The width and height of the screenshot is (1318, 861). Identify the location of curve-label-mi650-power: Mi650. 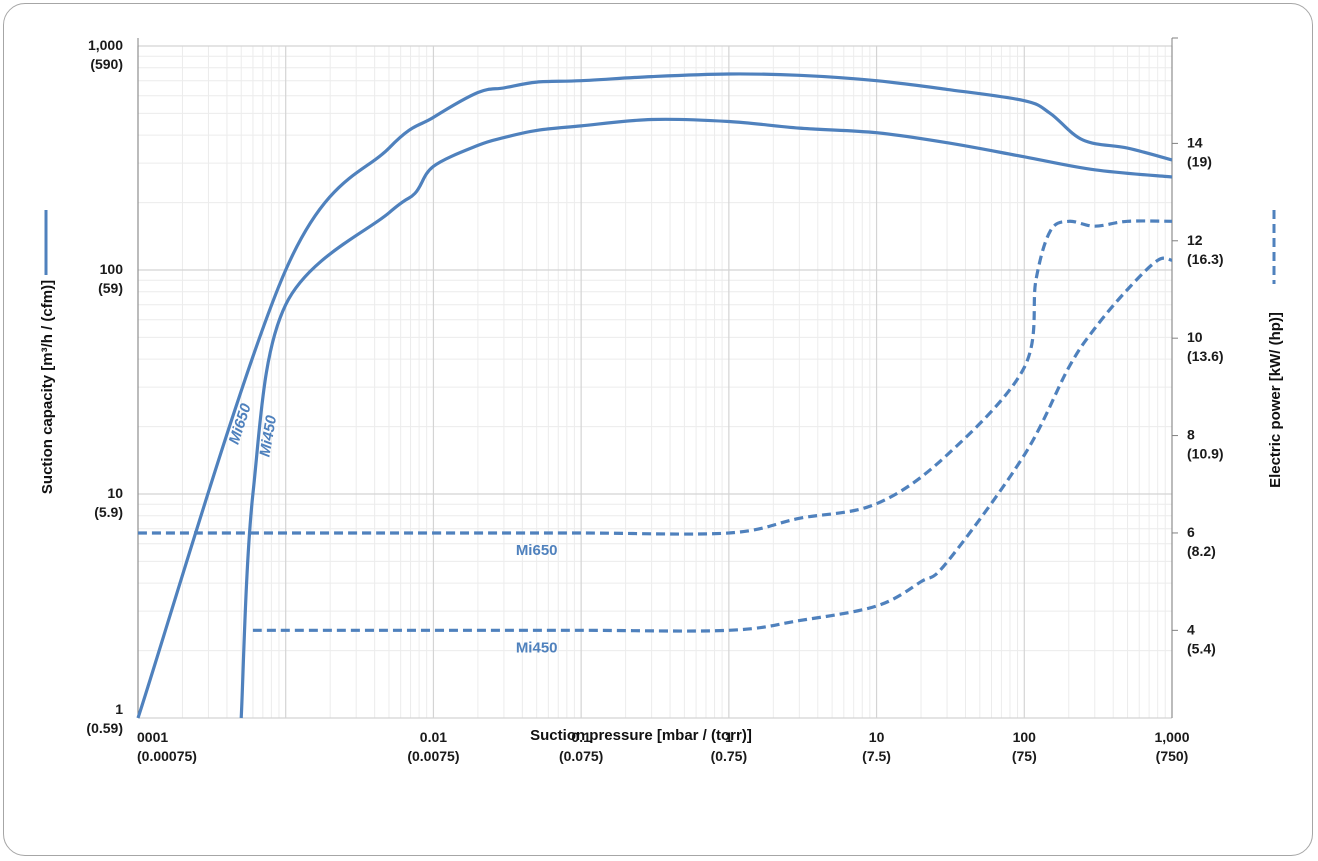
(537, 550).